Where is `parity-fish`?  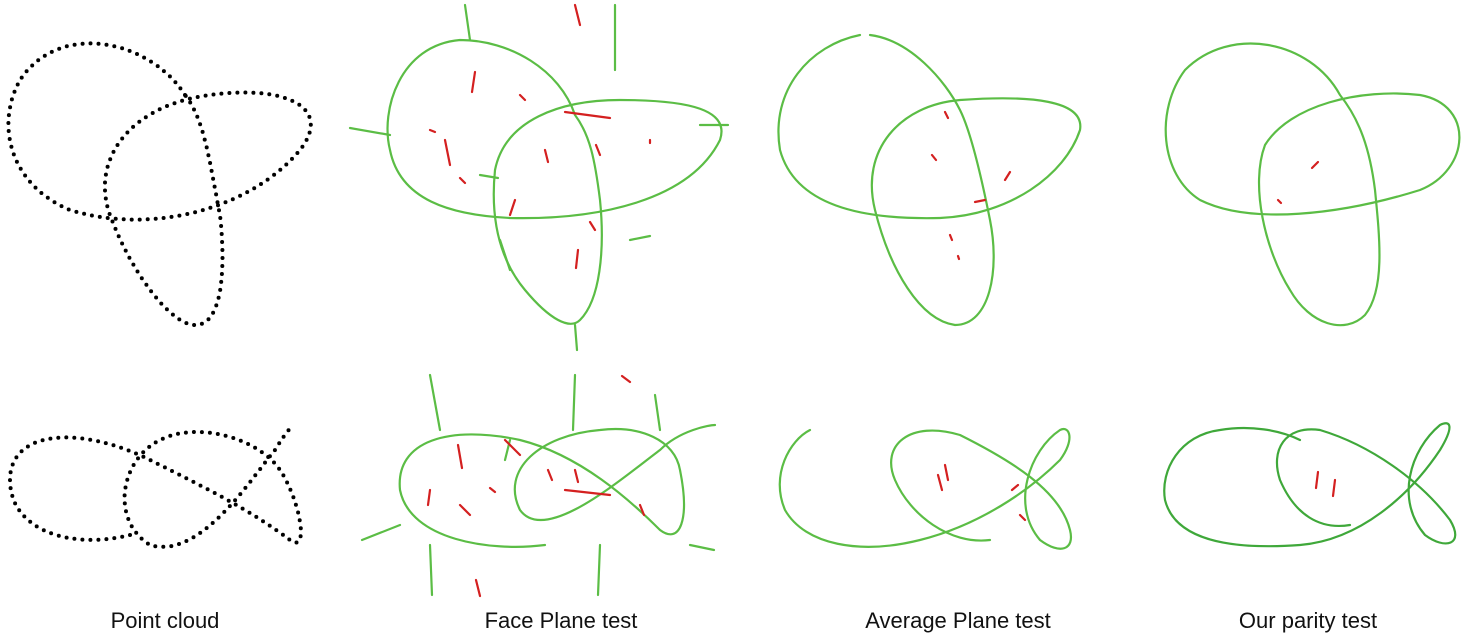
parity-fish is located at coordinates (1310, 485).